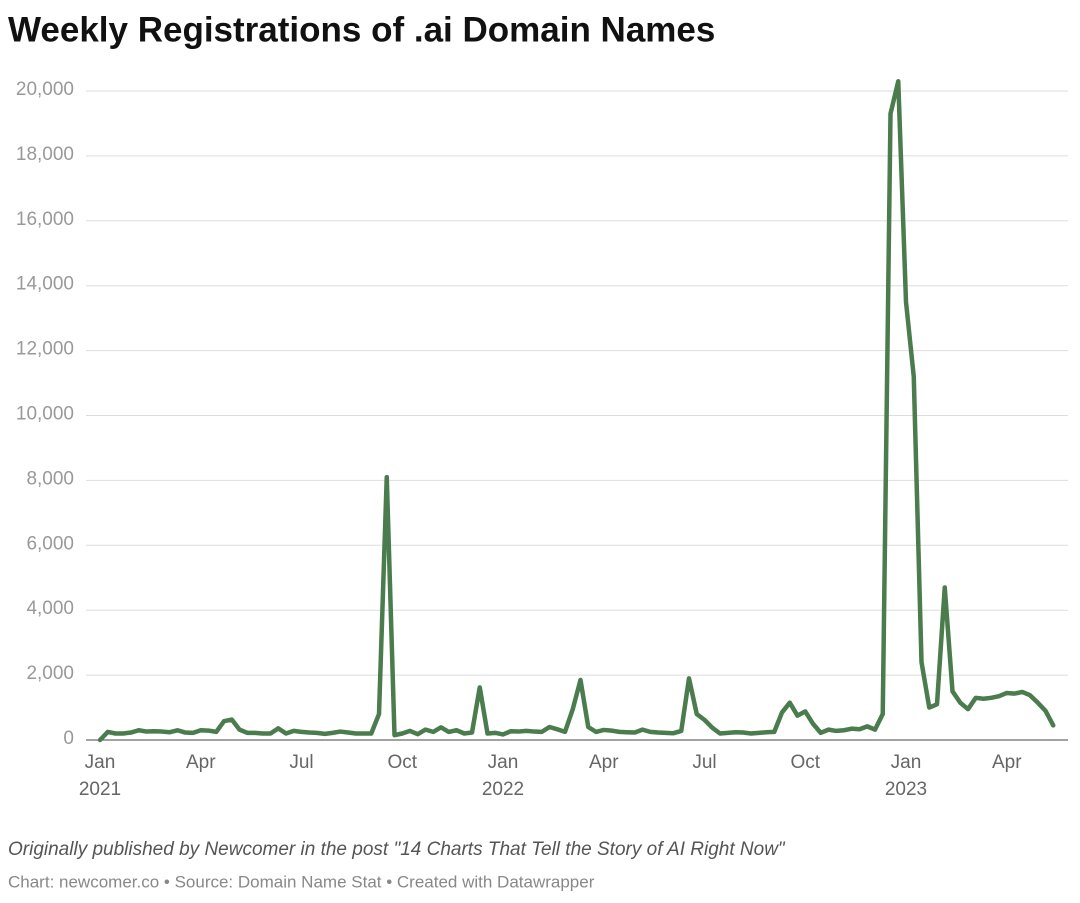  Describe the element at coordinates (50, 673) in the screenshot. I see `y-tick-label: 2,000` at that location.